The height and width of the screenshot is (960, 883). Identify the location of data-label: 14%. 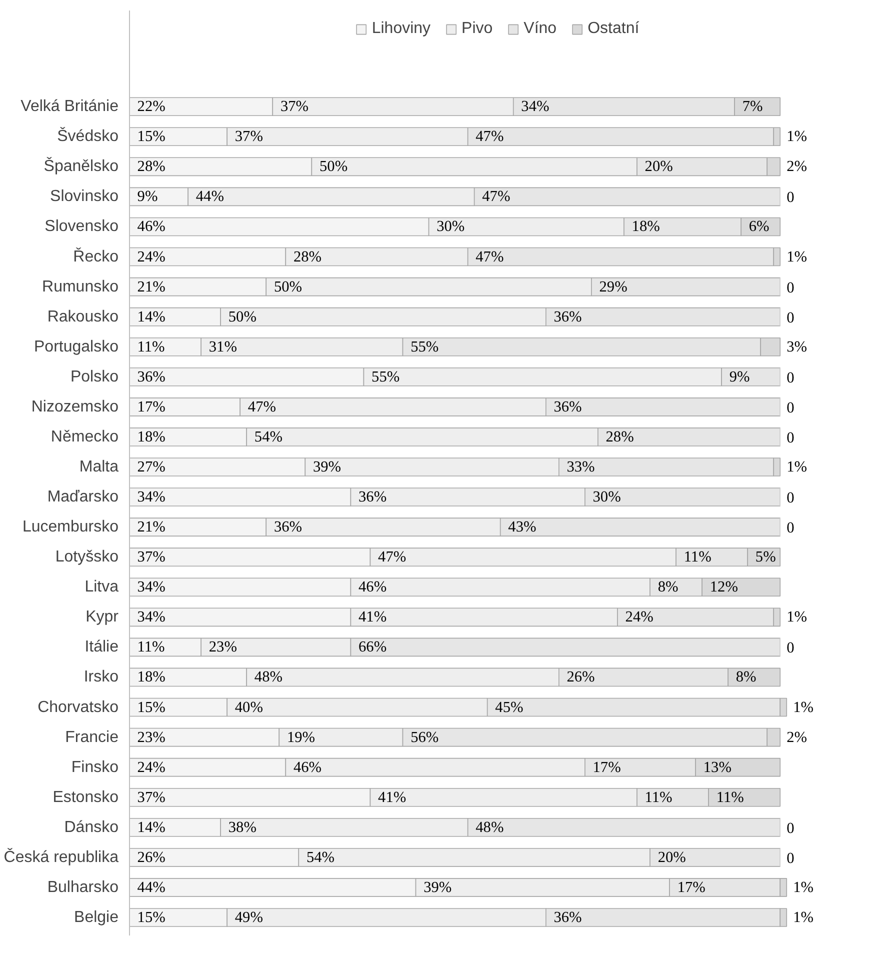
(151, 317).